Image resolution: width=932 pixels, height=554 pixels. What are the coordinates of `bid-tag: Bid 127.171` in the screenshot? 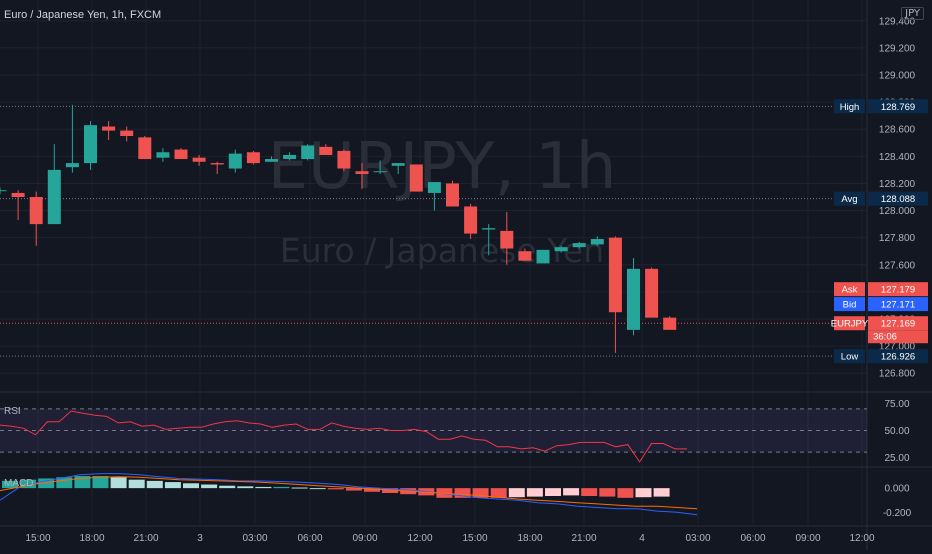 It's located at (881, 304).